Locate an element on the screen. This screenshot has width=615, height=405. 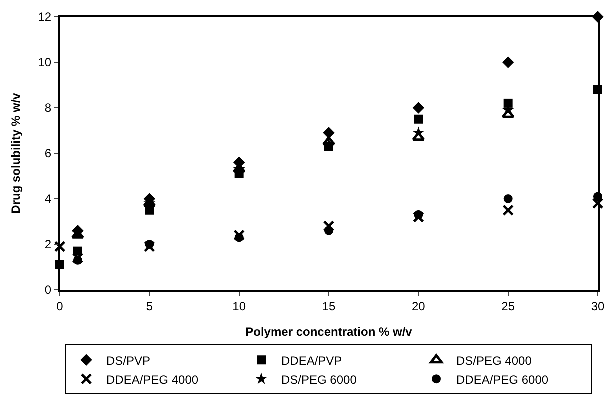
legend-label: DDEA/PVP is located at coordinates (312, 361).